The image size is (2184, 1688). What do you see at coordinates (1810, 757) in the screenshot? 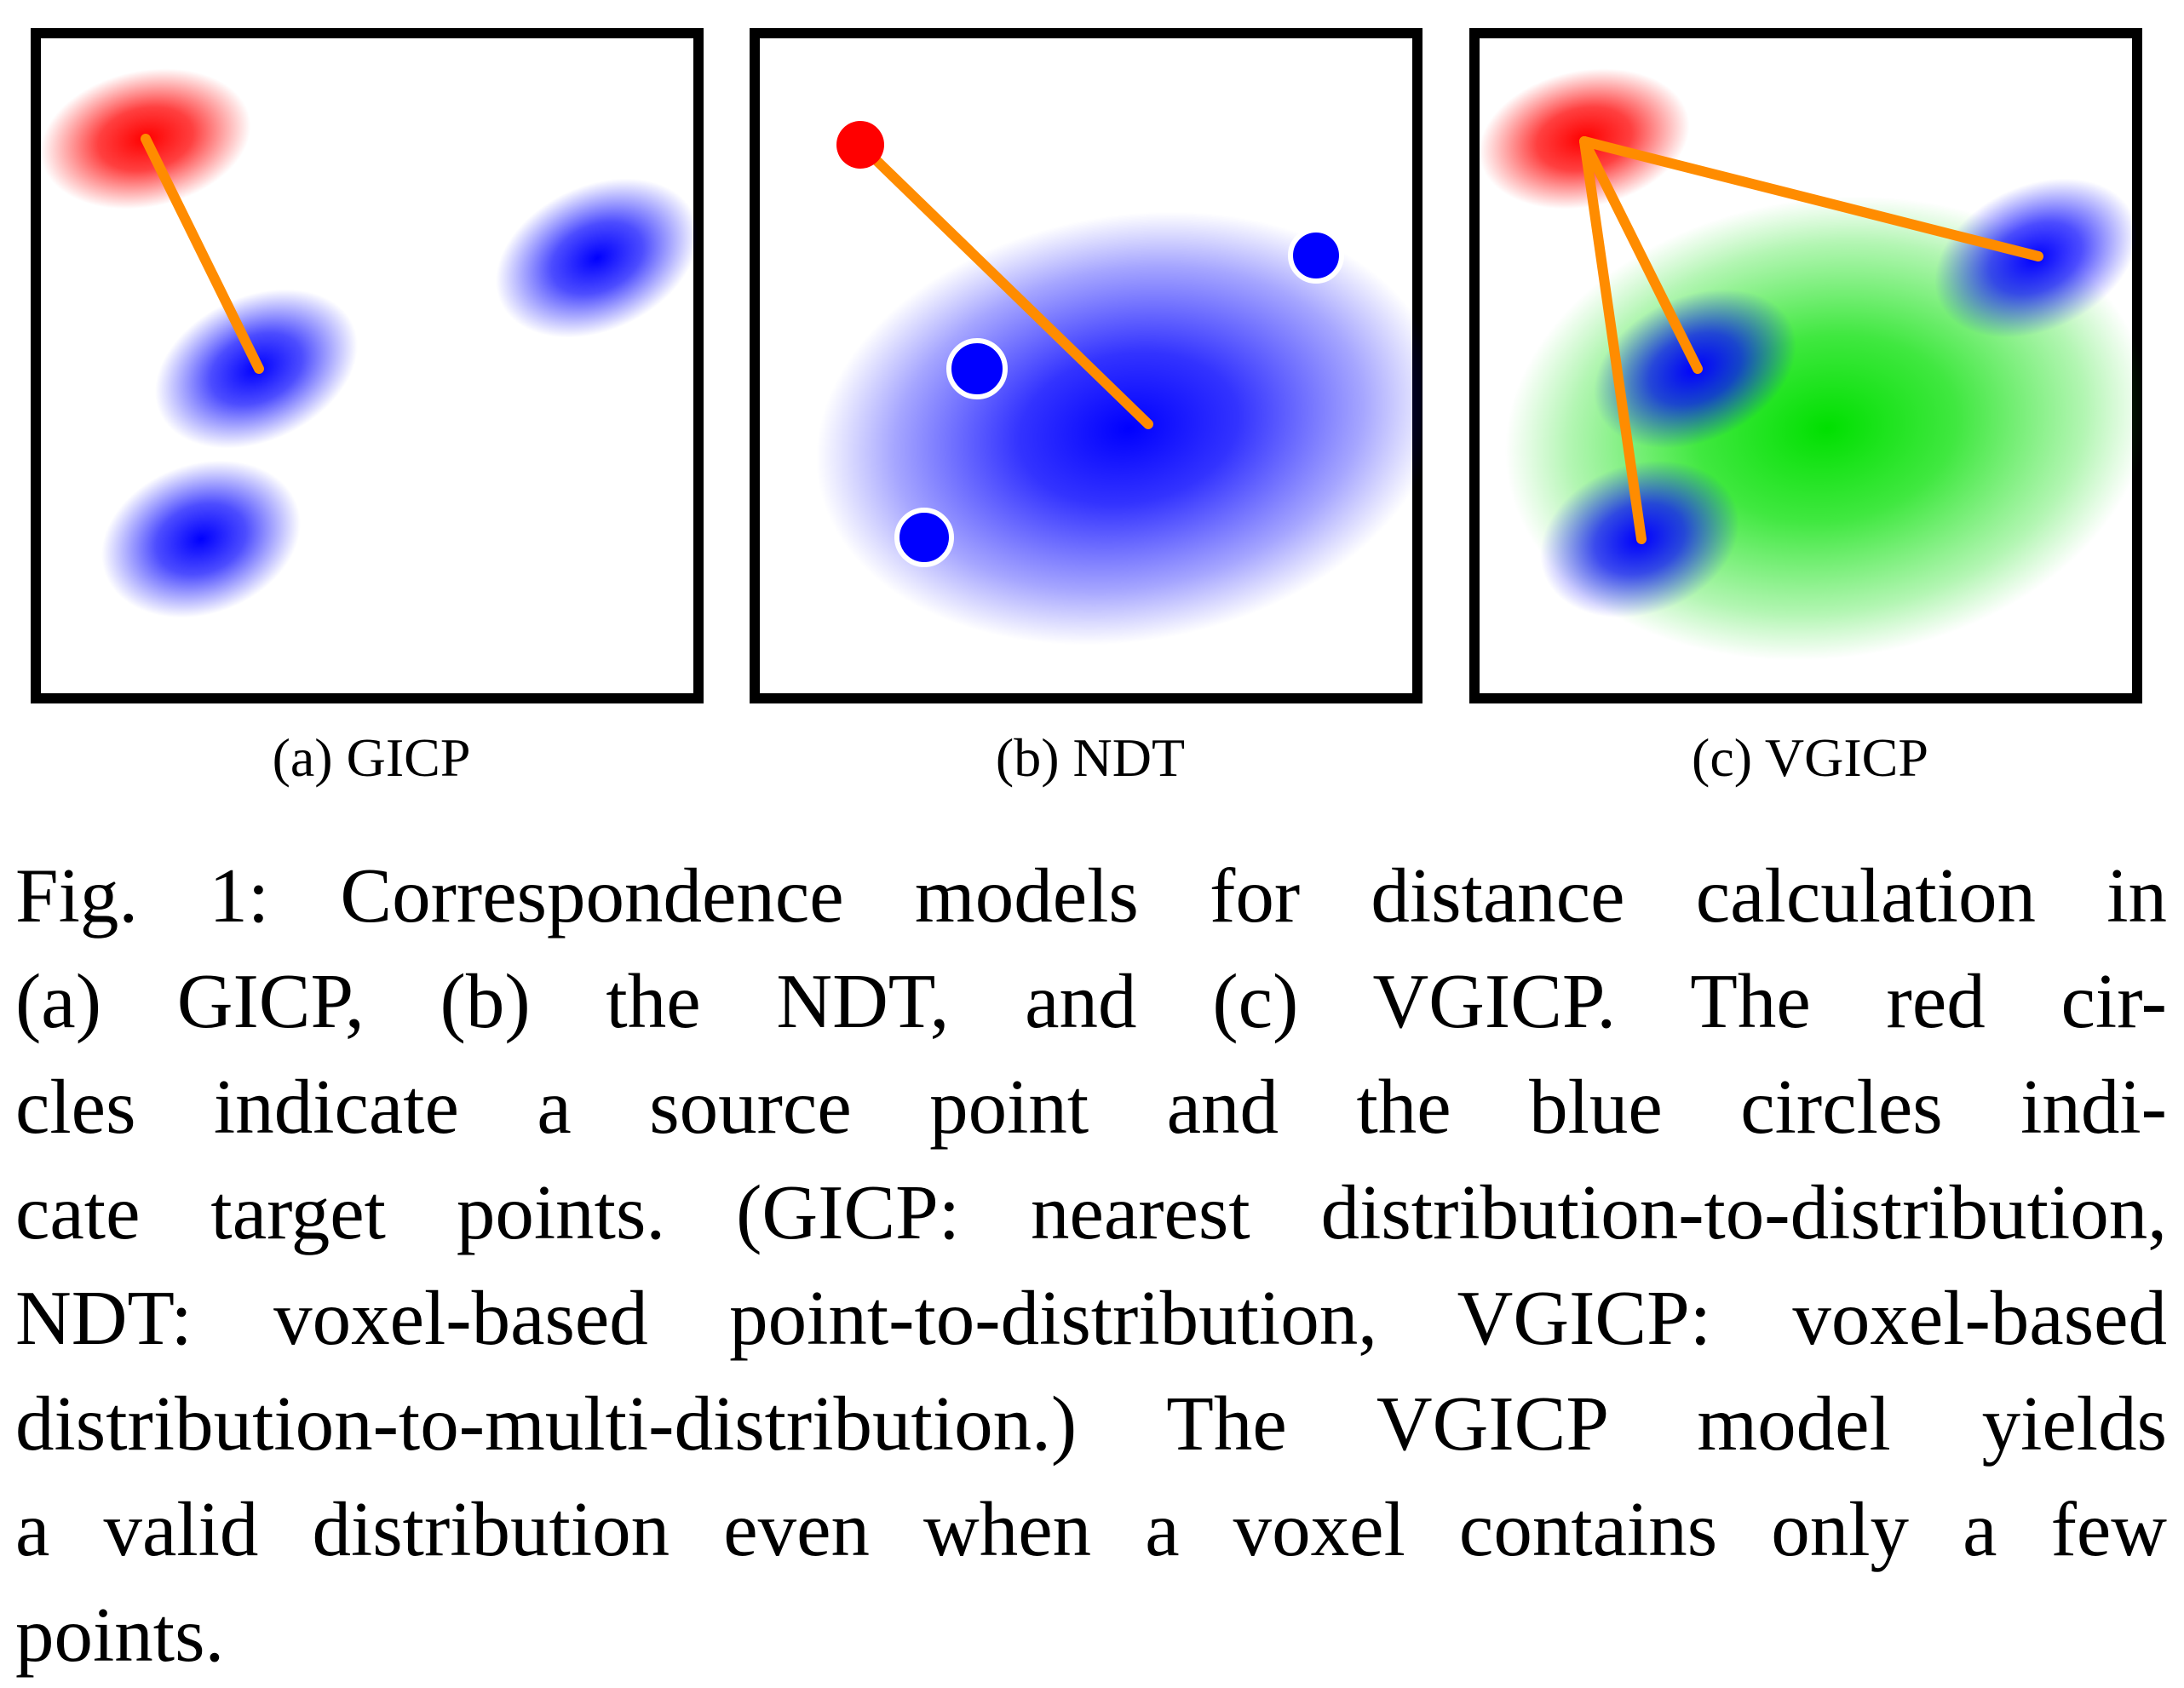
I see `subcaption-vgicp: (c) VGICP` at bounding box center [1810, 757].